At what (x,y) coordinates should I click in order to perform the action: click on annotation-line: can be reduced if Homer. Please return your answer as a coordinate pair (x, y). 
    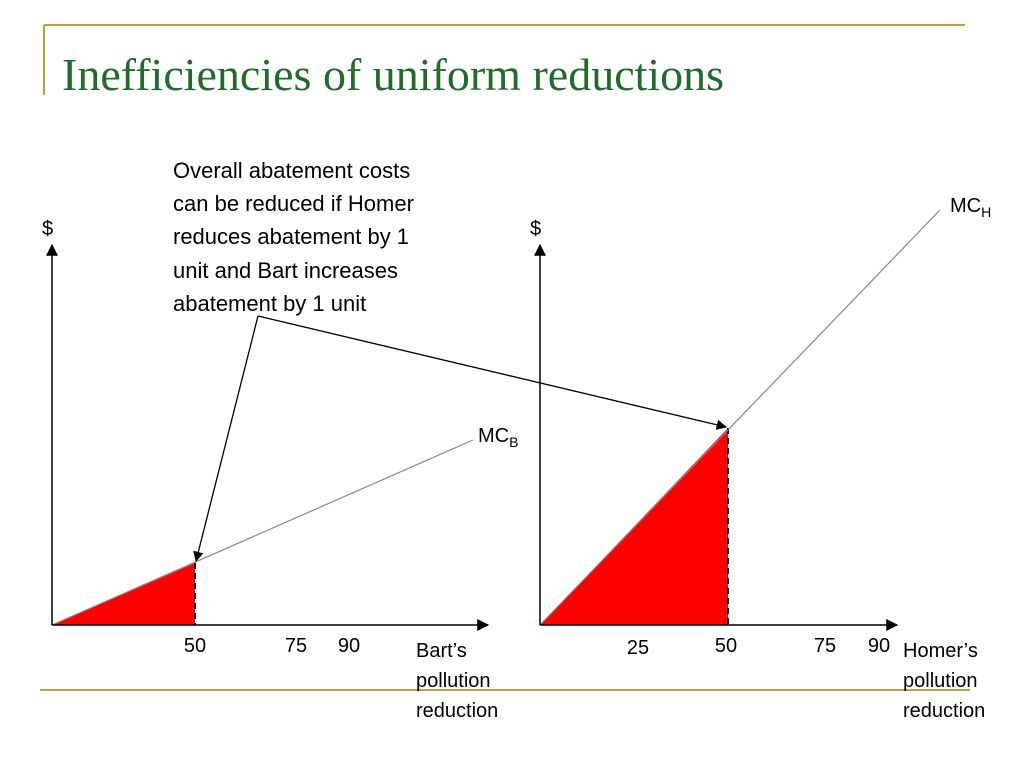
    Looking at the image, I should click on (293, 203).